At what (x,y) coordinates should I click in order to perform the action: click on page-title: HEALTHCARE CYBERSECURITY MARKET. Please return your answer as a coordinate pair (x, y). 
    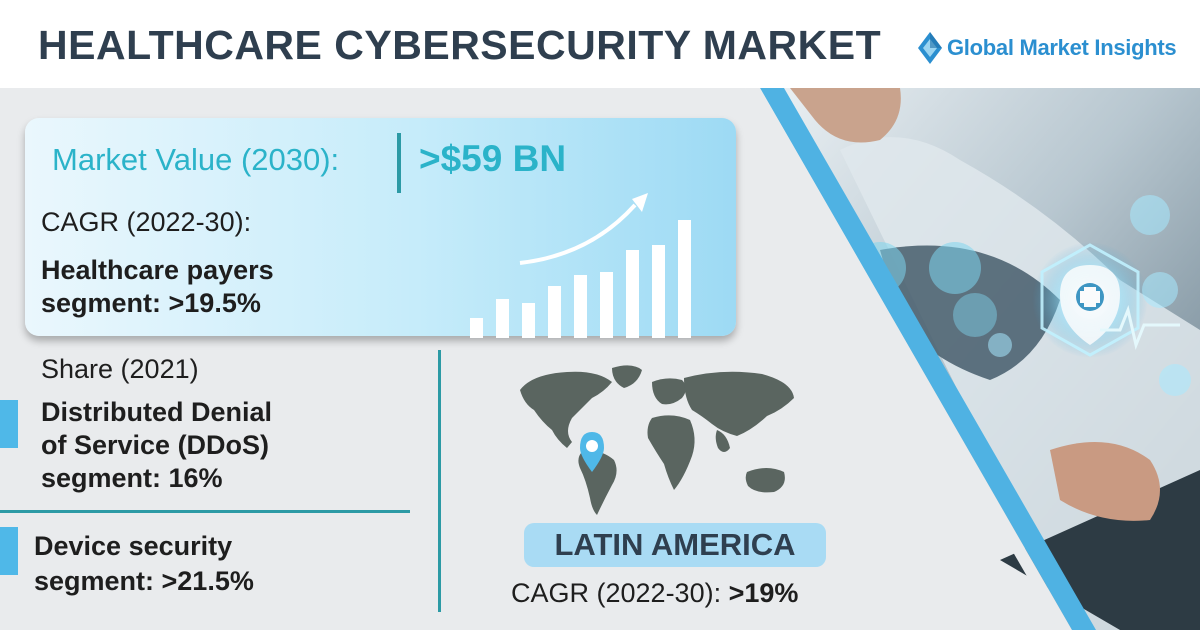
    Looking at the image, I should click on (460, 45).